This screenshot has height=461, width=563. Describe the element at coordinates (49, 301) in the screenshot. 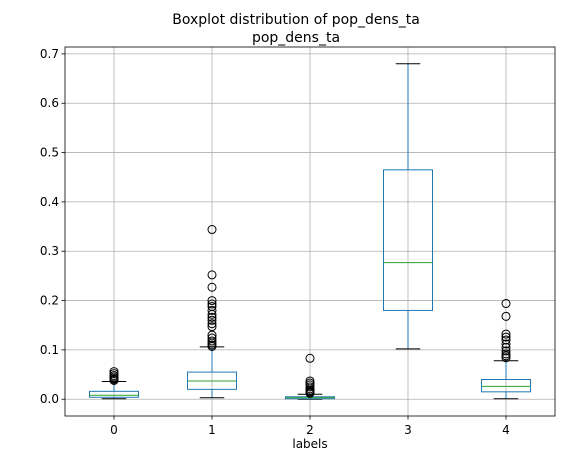

I see `y-tick-label: 0.2` at that location.